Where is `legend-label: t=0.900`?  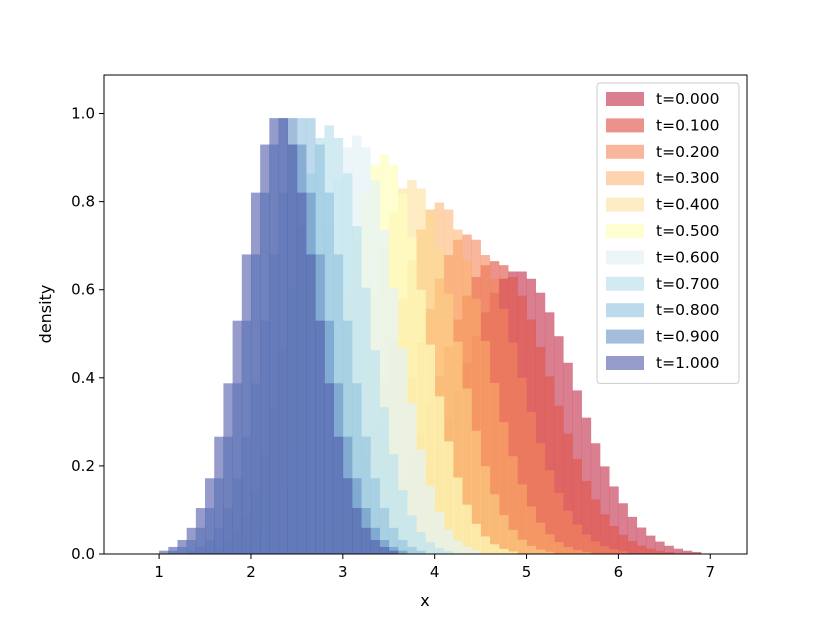 legend-label: t=0.900 is located at coordinates (687, 337).